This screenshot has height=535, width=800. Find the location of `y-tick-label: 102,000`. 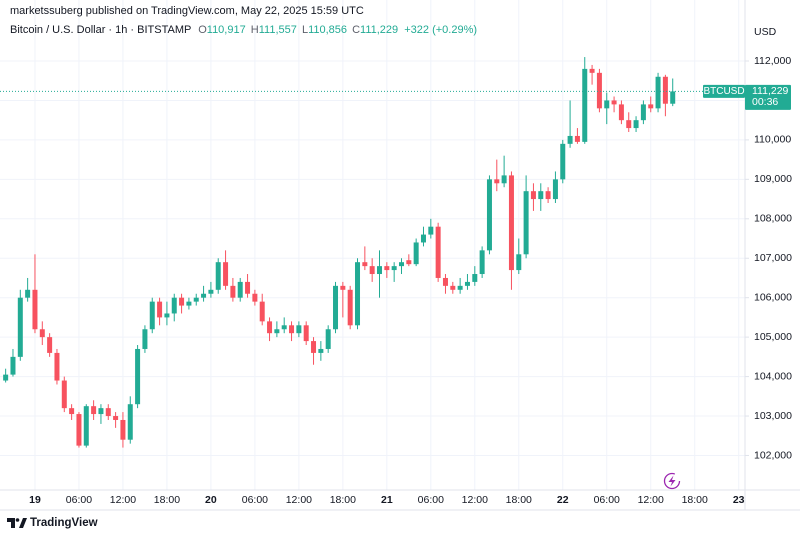

y-tick-label: 102,000 is located at coordinates (773, 455).